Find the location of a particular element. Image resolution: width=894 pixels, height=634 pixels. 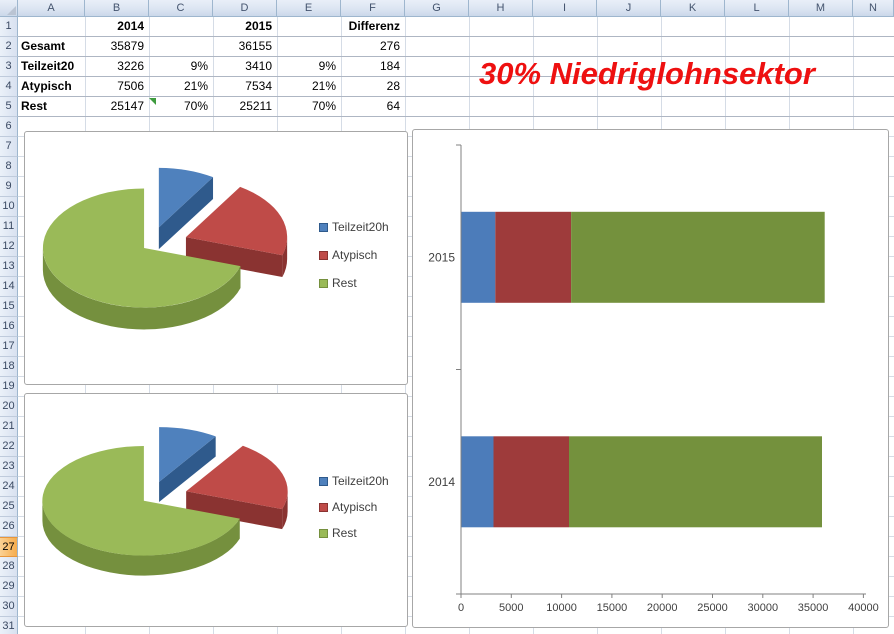

row-header-15: 15 is located at coordinates (9, 307).